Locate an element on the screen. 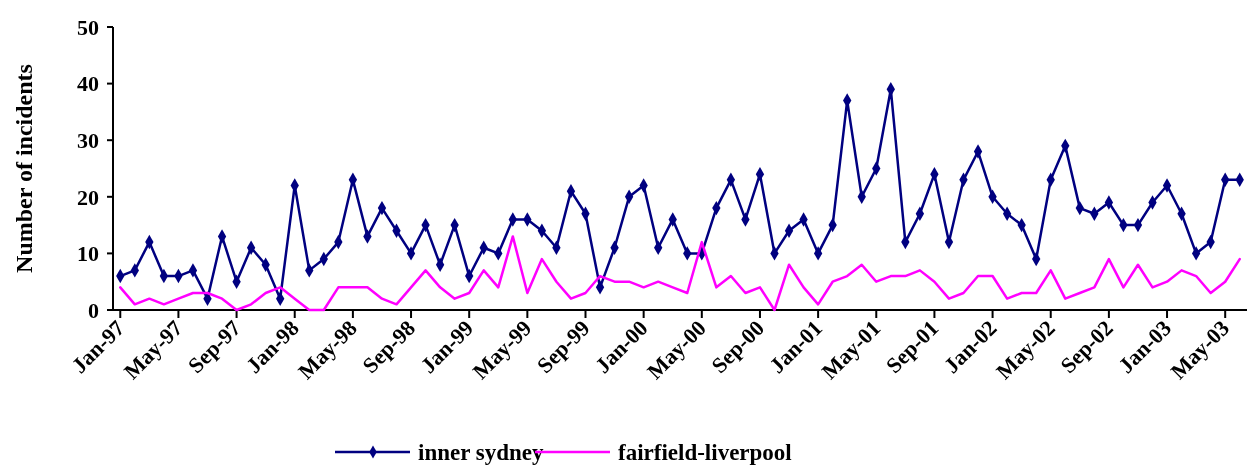  y-tick-label: 50 is located at coordinates (88, 27).